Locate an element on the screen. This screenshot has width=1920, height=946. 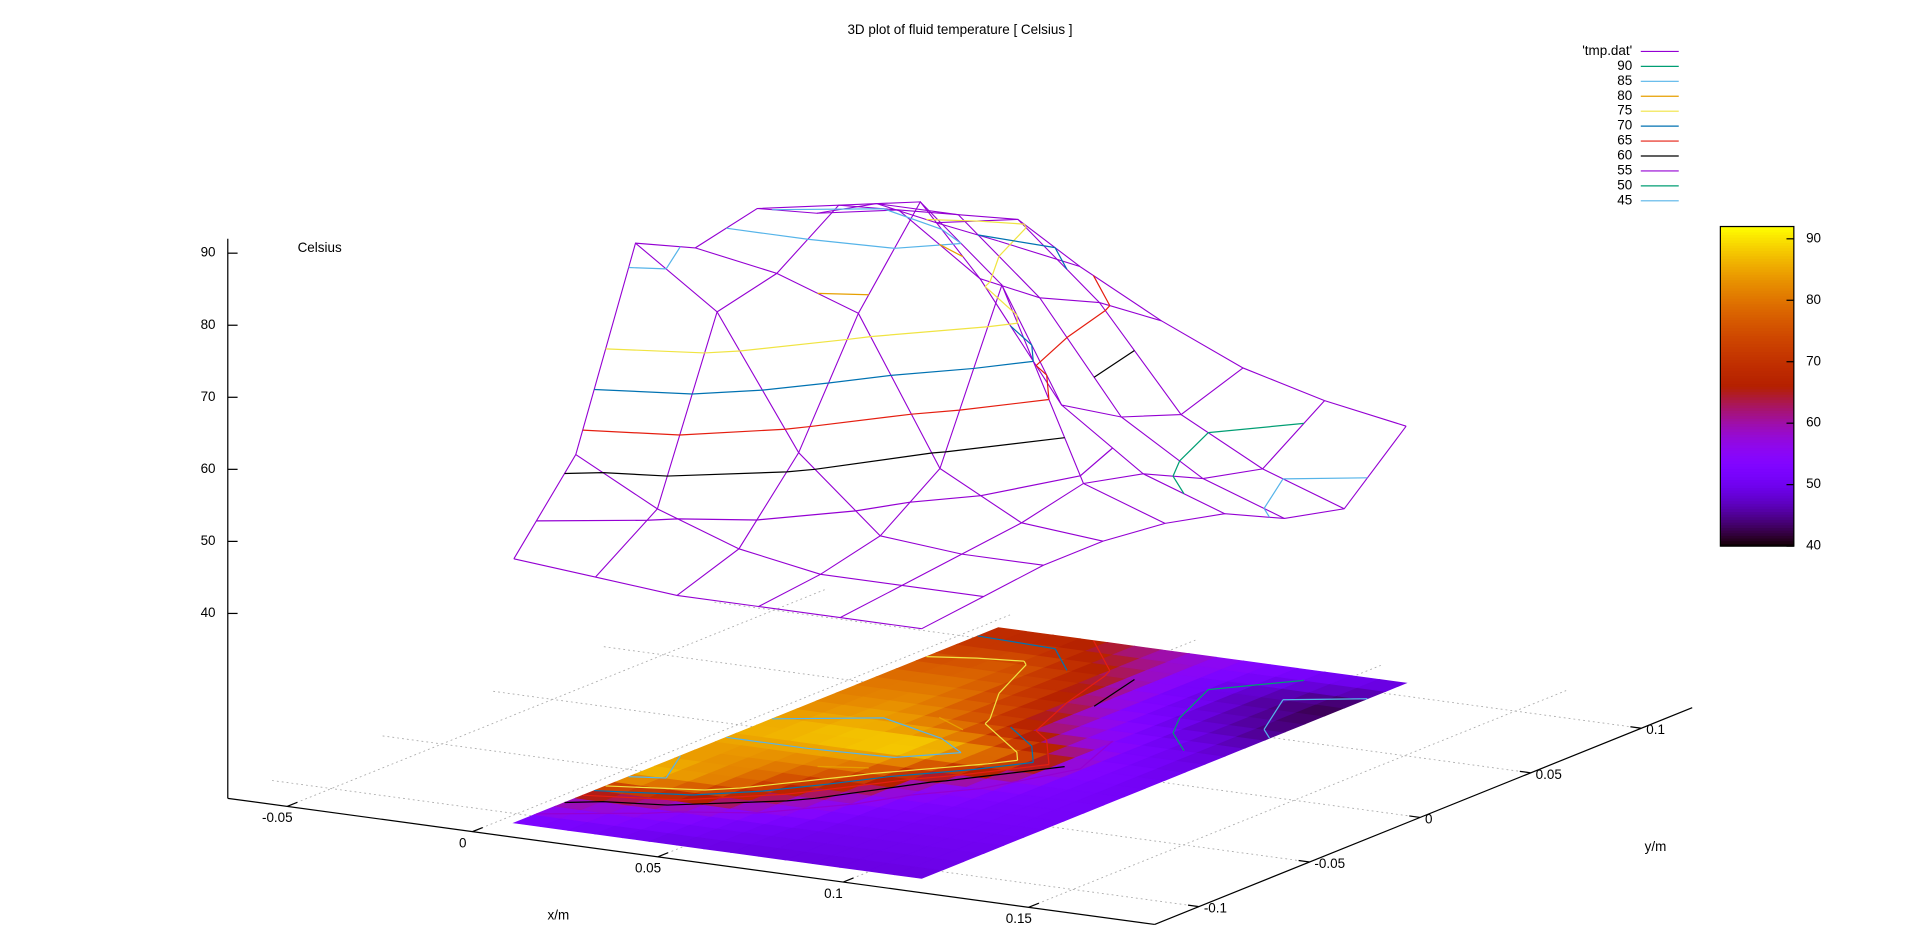
colorbar-tick-label: 90 is located at coordinates (1813, 237).